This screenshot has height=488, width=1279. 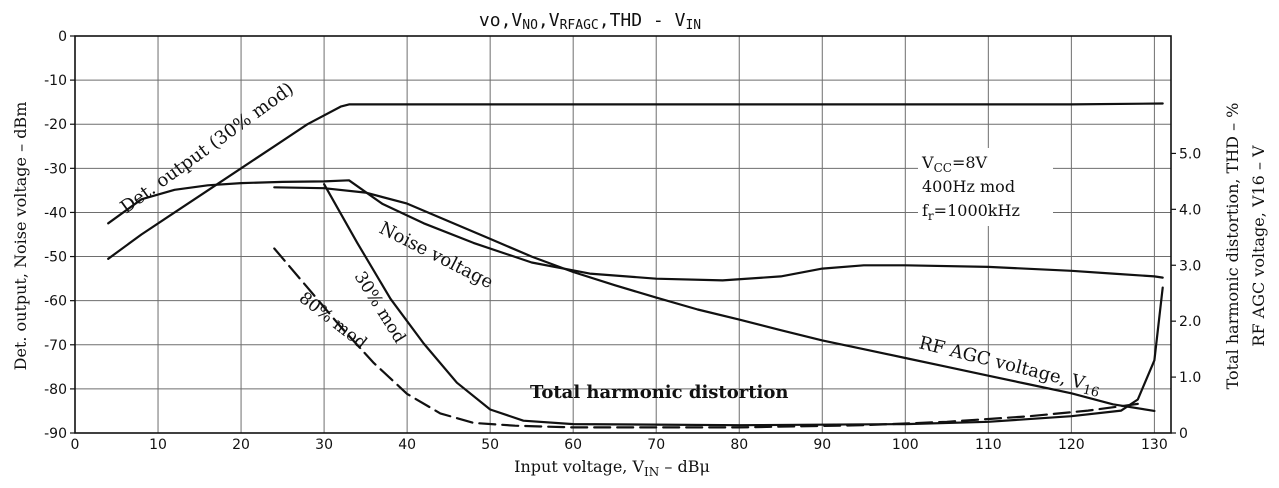 I want to click on y-tick-label: -30, so click(x=55, y=169).